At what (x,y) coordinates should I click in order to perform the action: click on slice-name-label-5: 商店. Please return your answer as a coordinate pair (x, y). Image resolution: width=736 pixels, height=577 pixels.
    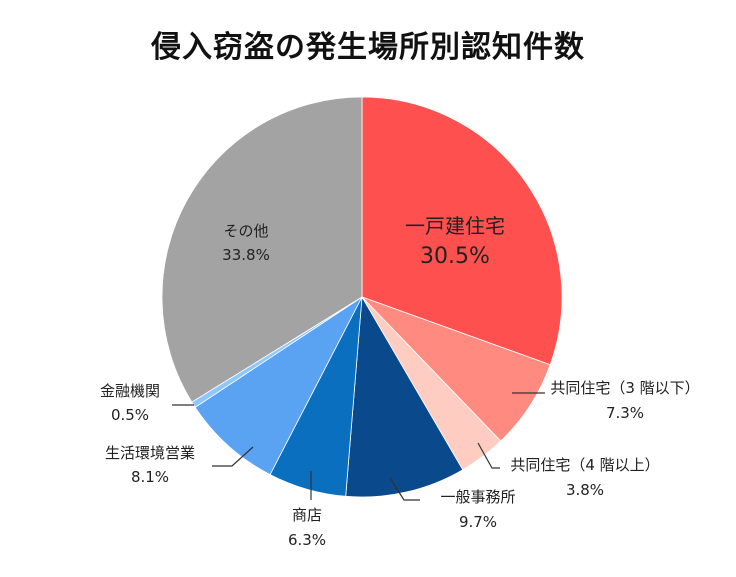
    Looking at the image, I should click on (307, 515).